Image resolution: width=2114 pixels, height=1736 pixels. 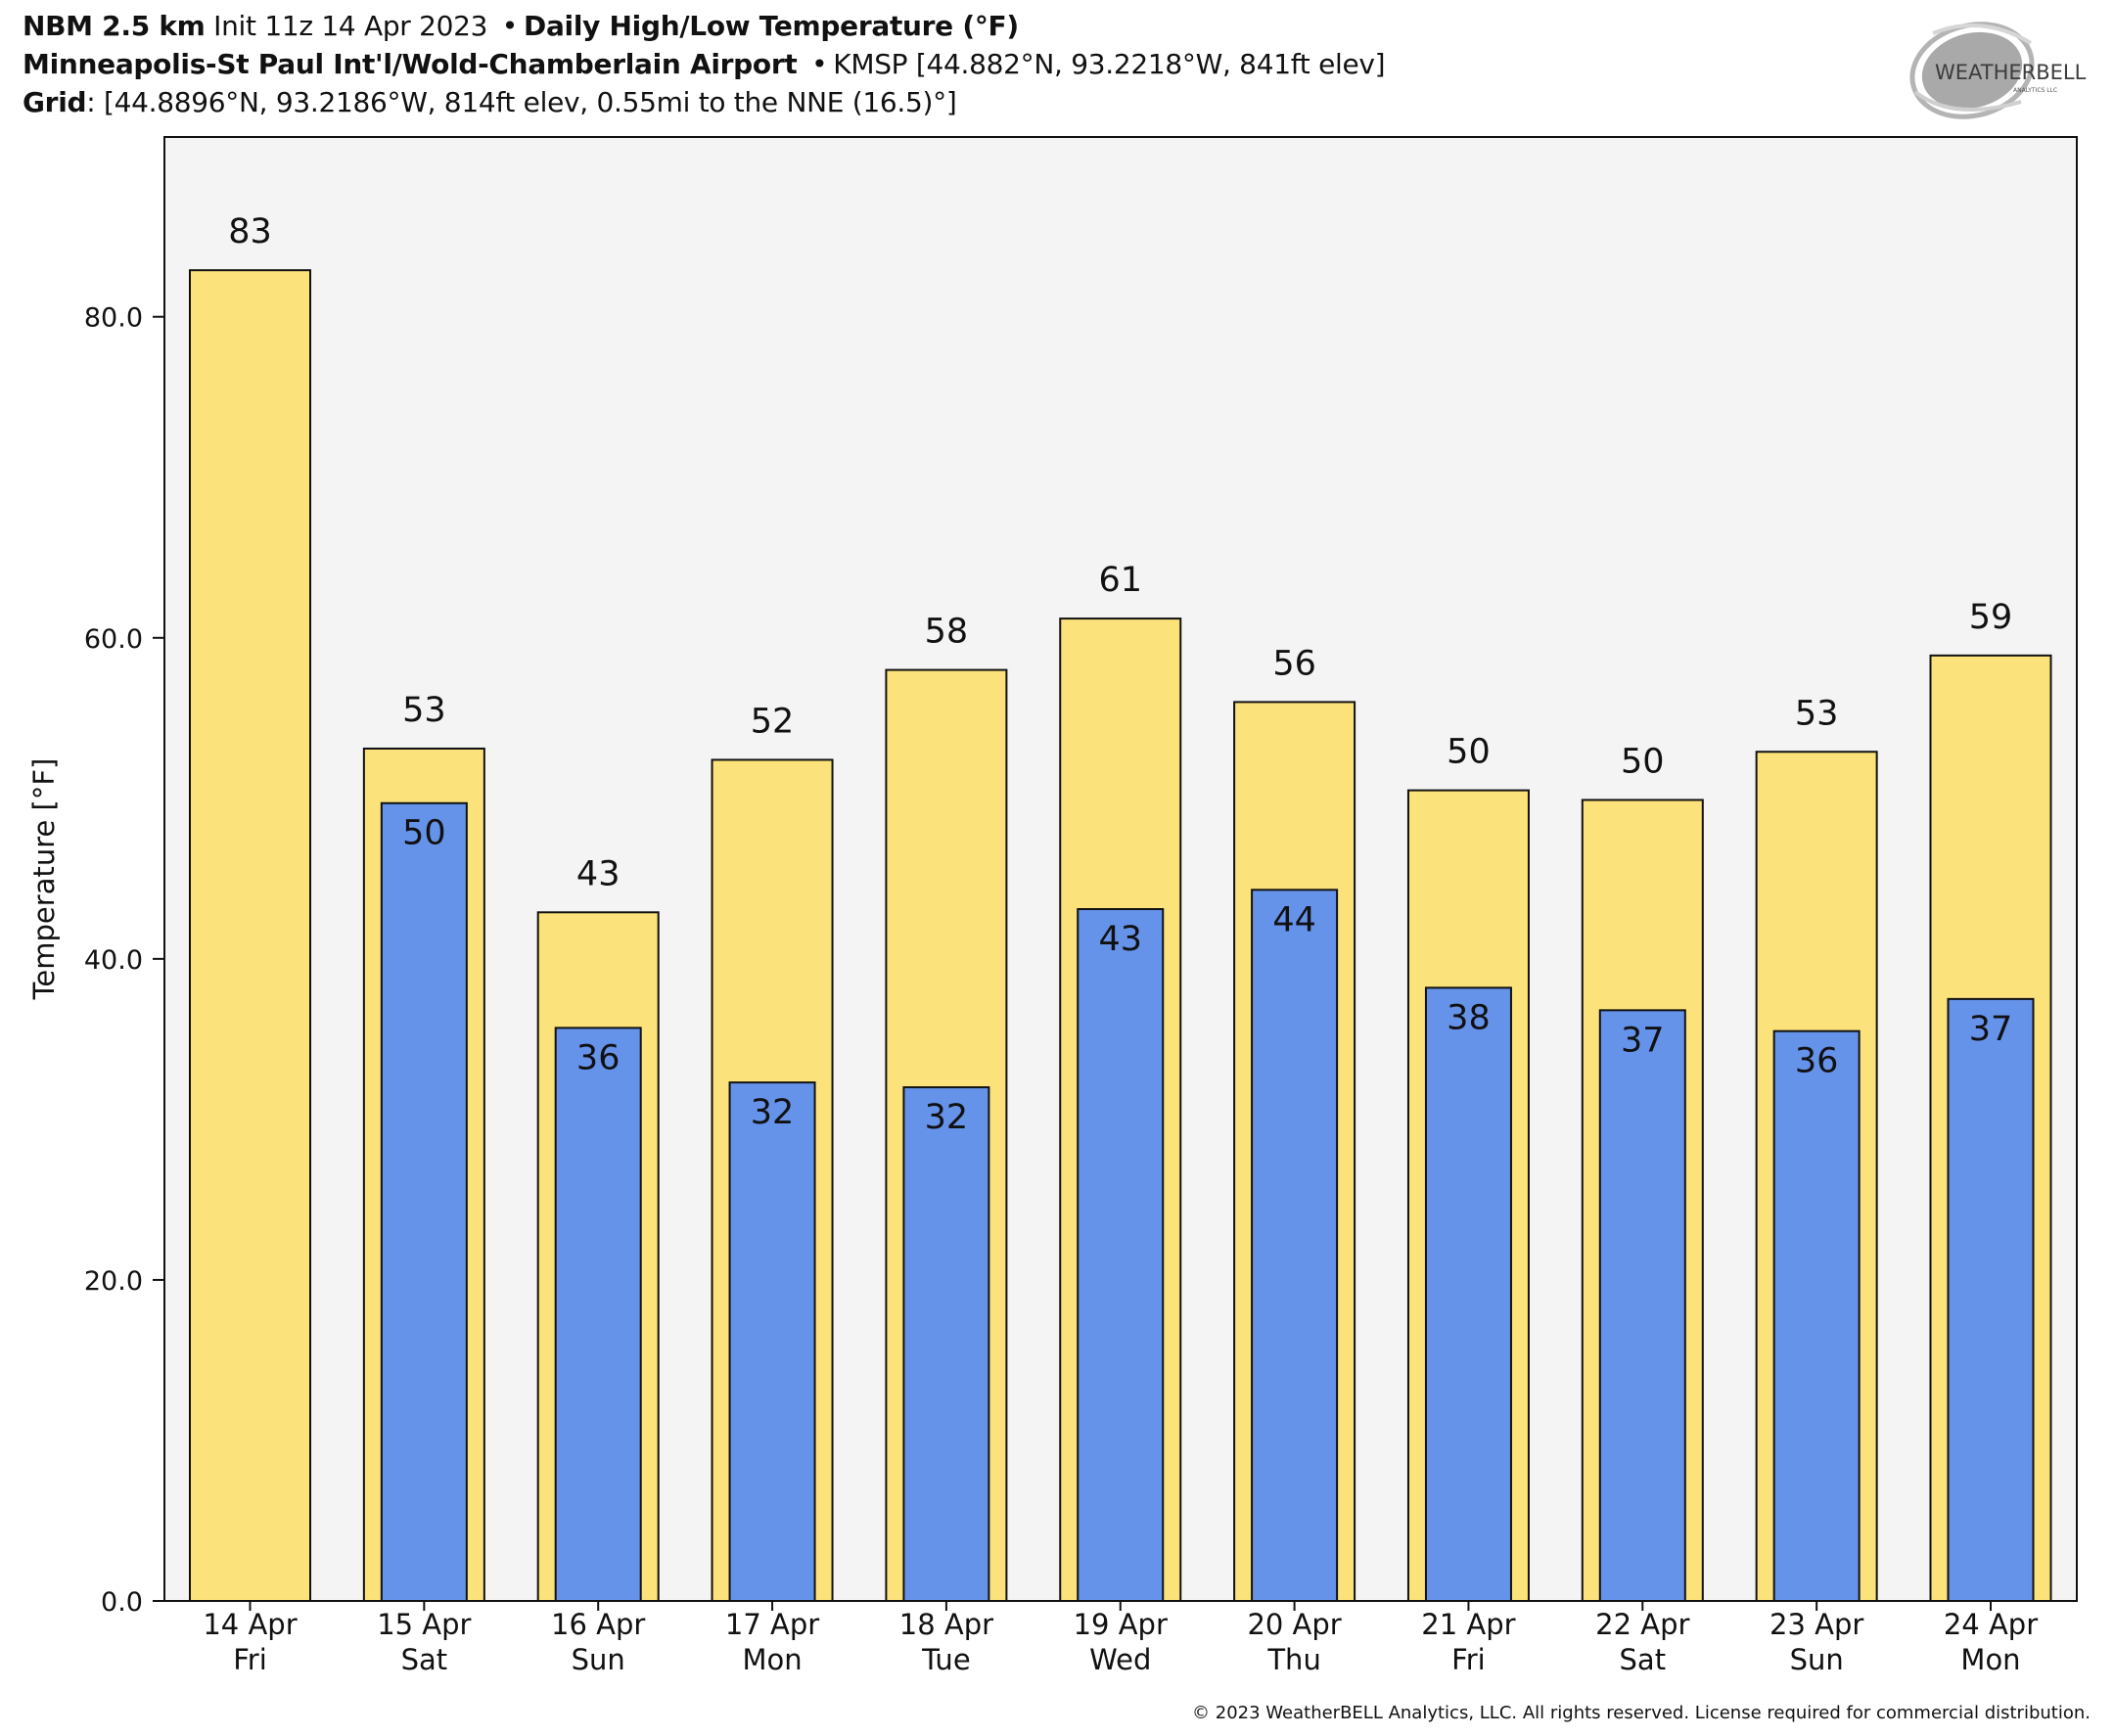 What do you see at coordinates (122, 1602) in the screenshot?
I see `y-tick-label: 0.0` at bounding box center [122, 1602].